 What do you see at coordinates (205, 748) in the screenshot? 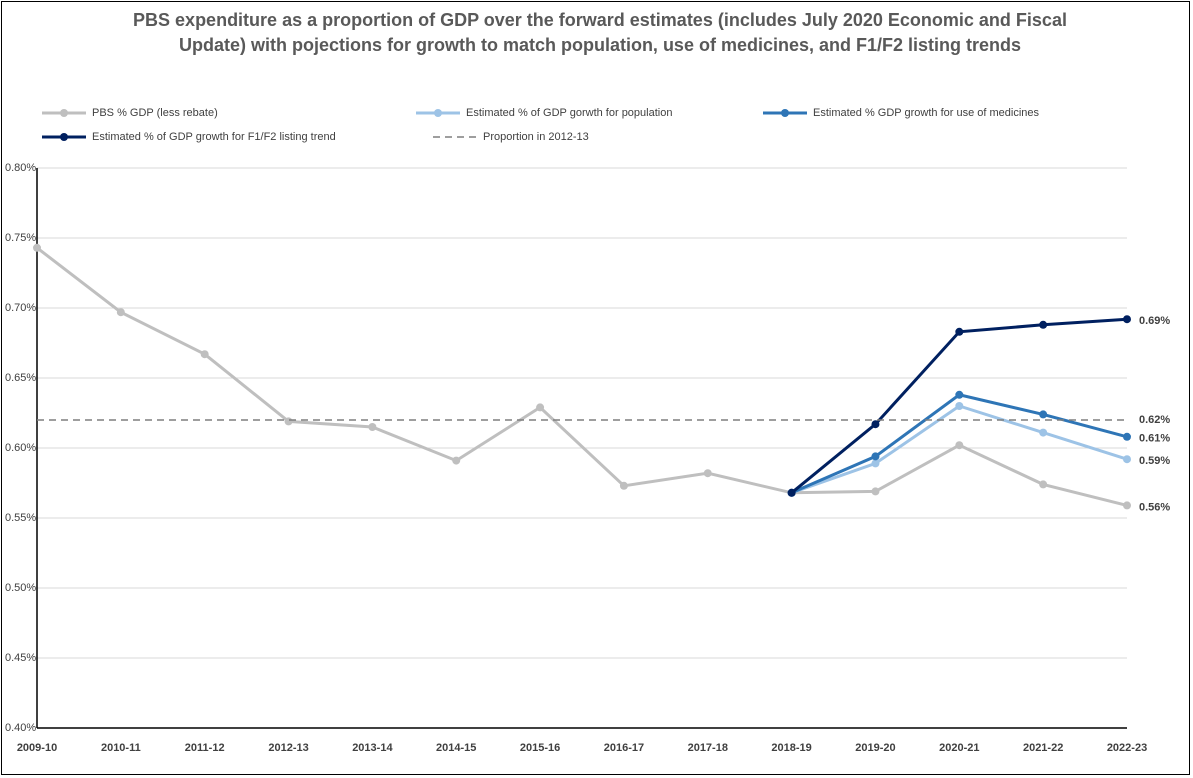
I see `x-tick-label: 2011-12` at bounding box center [205, 748].